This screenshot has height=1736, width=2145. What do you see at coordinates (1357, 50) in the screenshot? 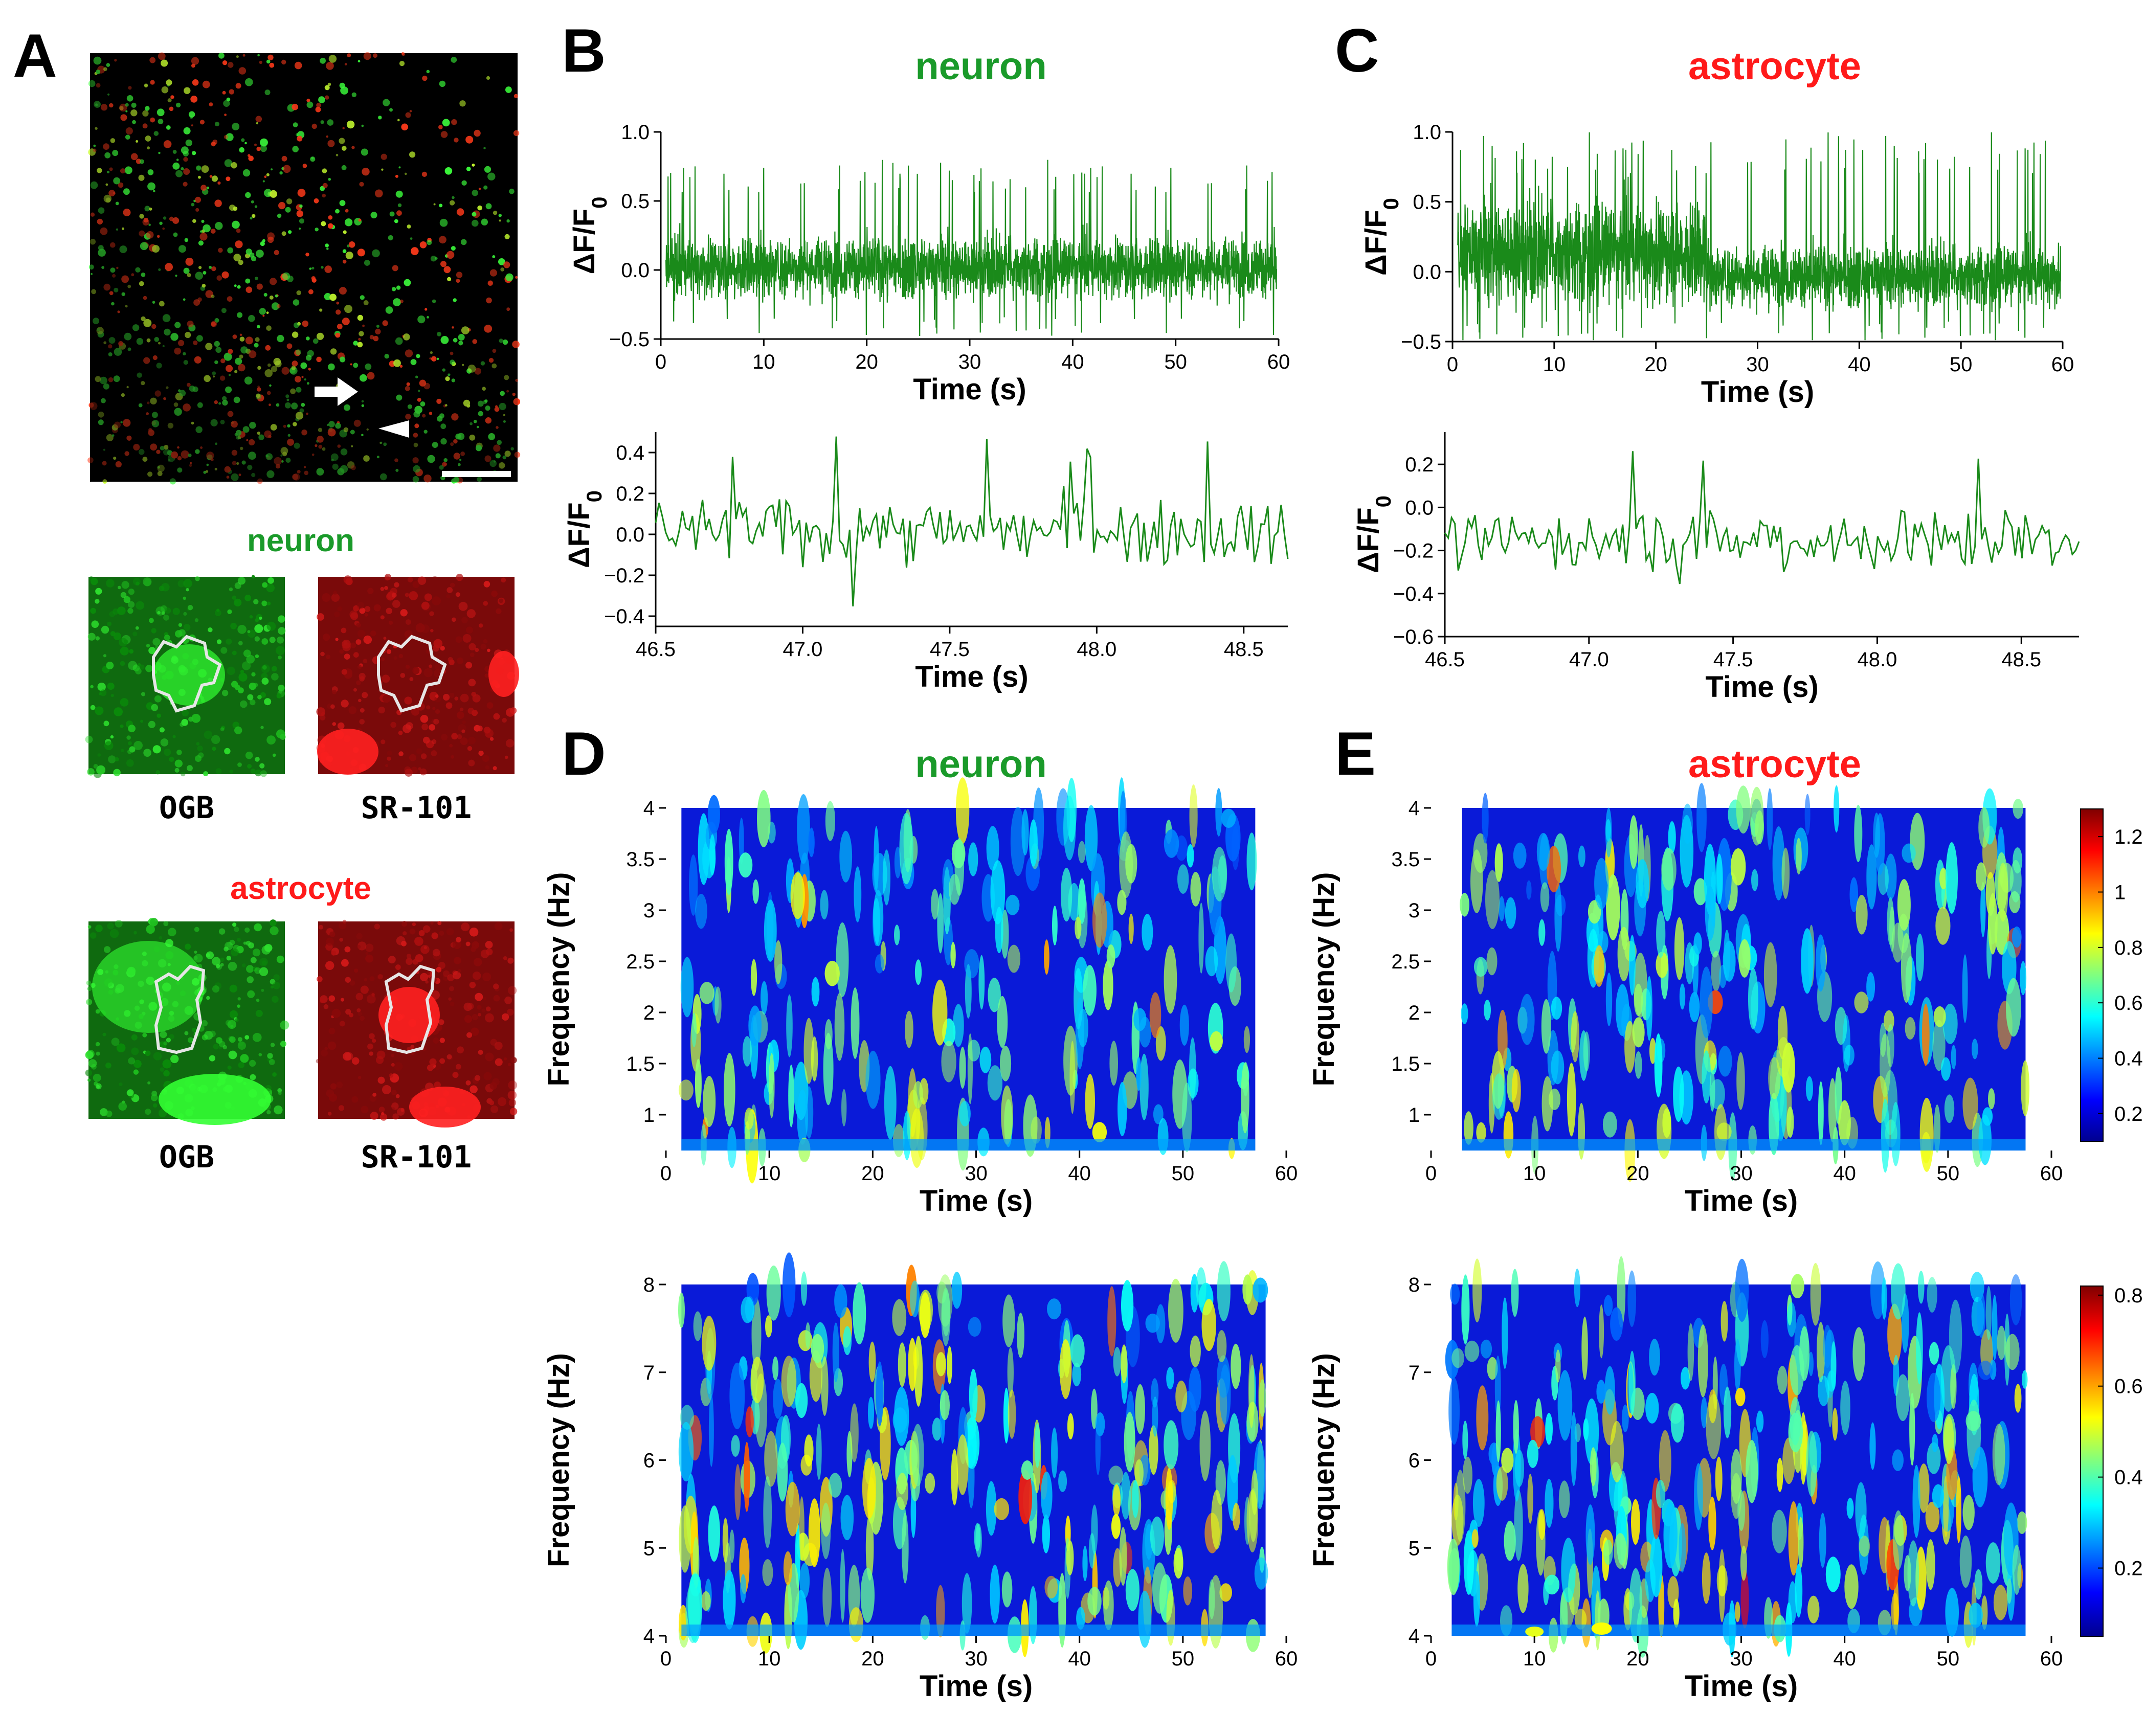
I see `panel-letter-c: C` at bounding box center [1357, 50].